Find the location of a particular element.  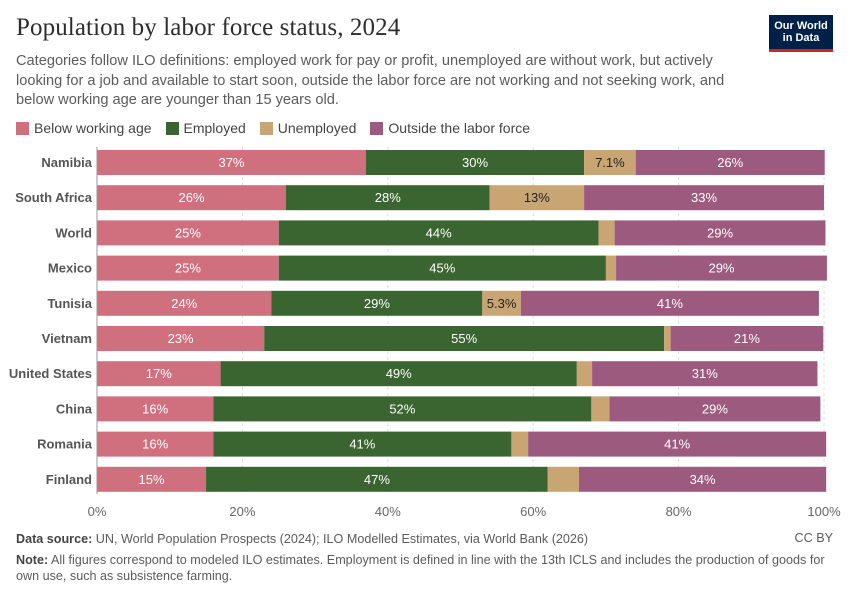

logo-line-2: in Data is located at coordinates (801, 38).